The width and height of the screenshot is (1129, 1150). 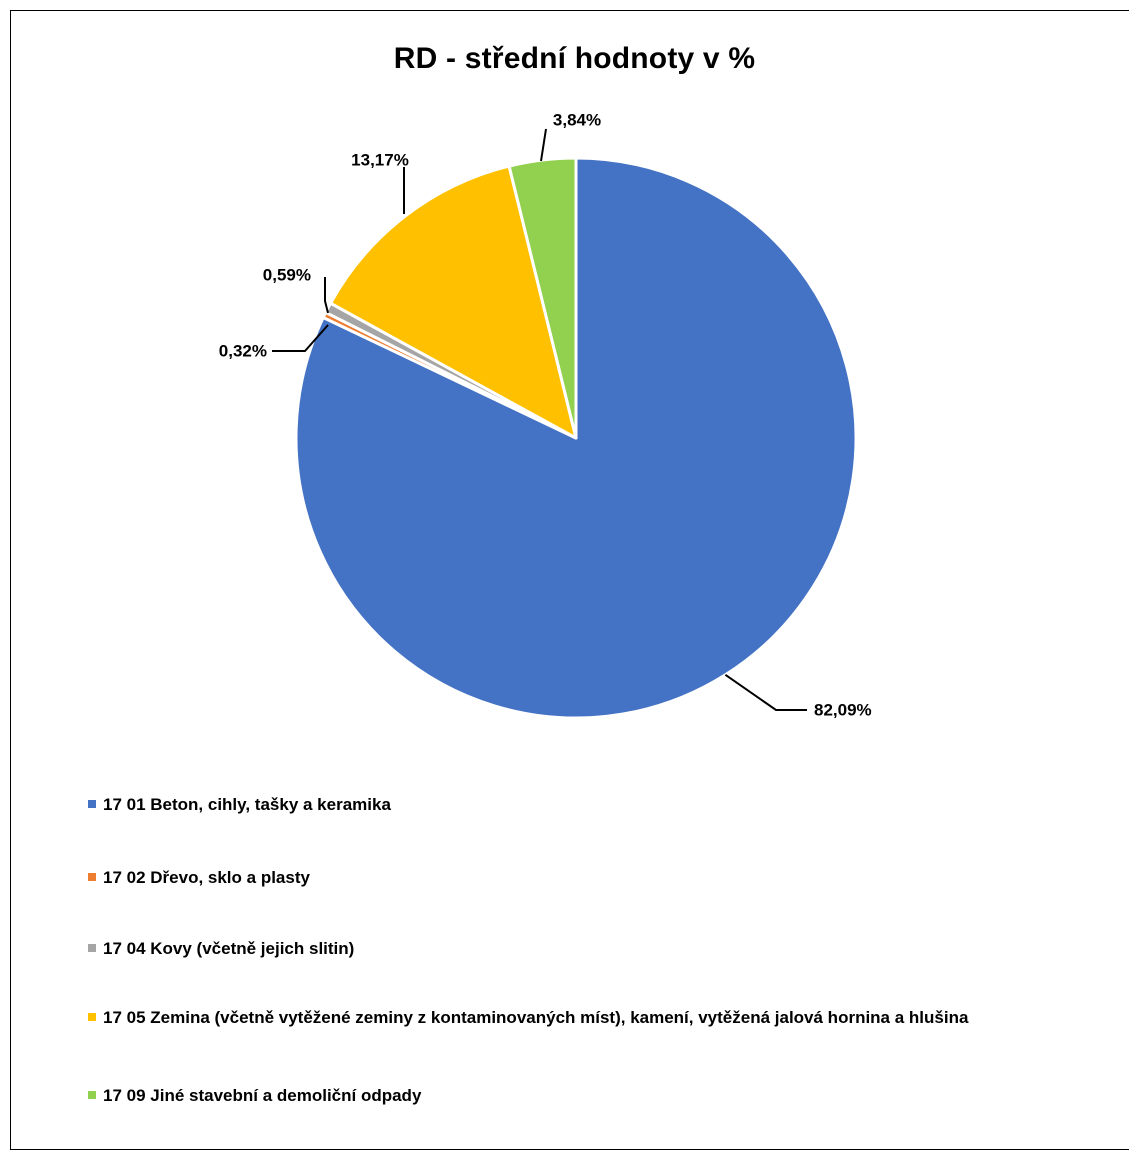 I want to click on chart-title: RD - střední hodnoty v %, so click(x=574, y=58).